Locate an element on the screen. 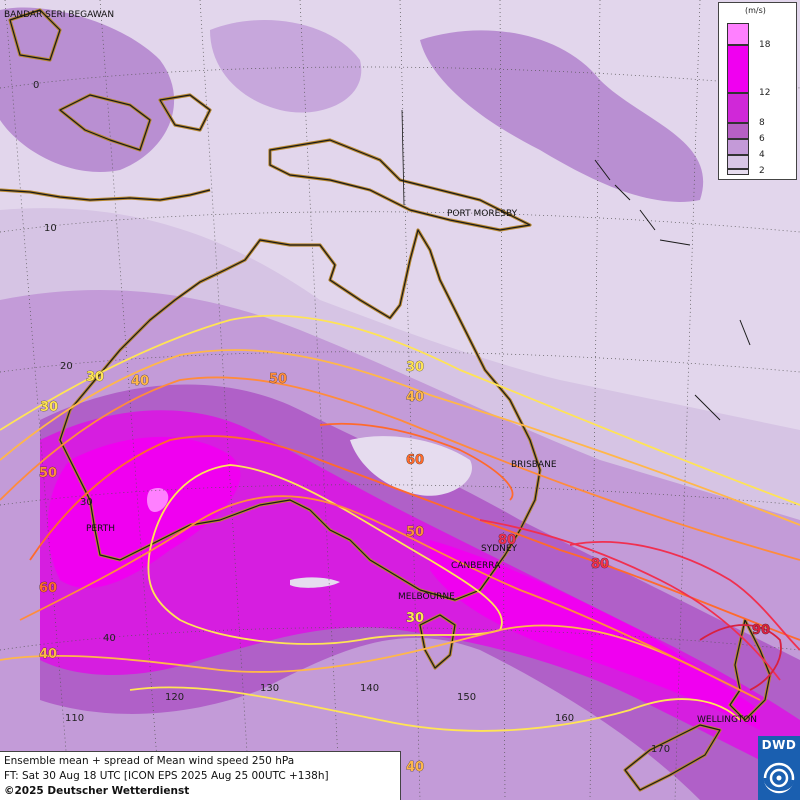 This screenshot has height=800, width=800. latitude-label: 10 is located at coordinates (50, 228).